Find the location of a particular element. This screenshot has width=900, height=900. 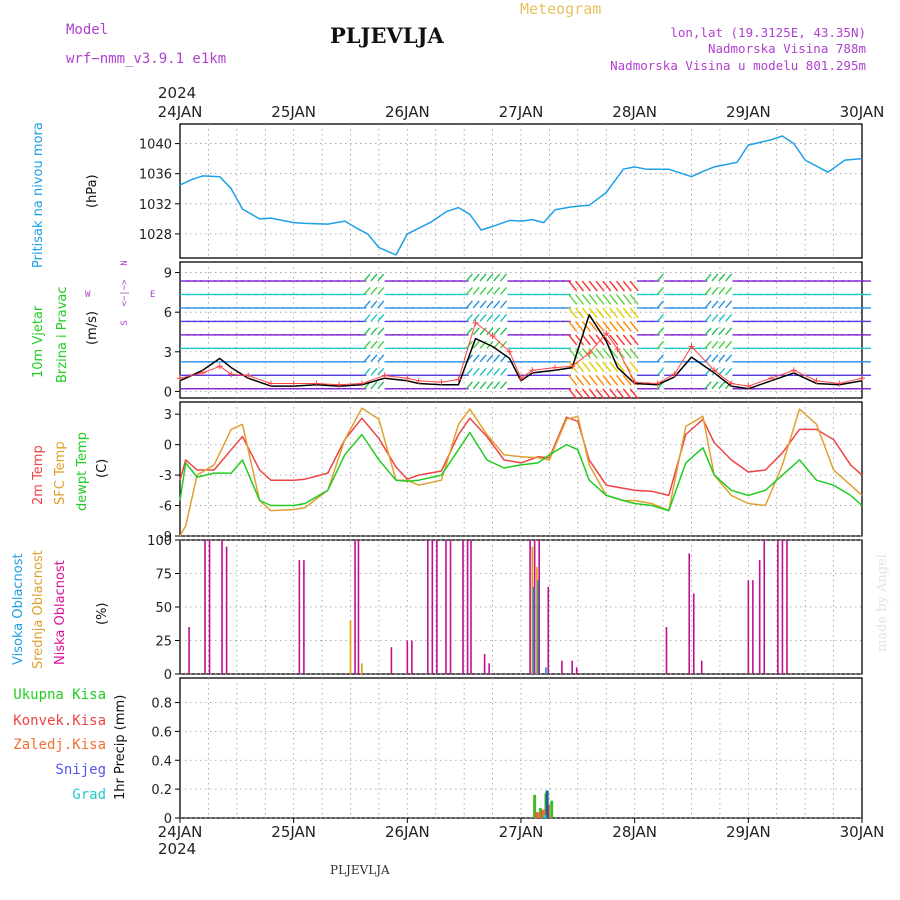

cloud-panel: 0 25 50 75 100 is located at coordinates (505, 608).